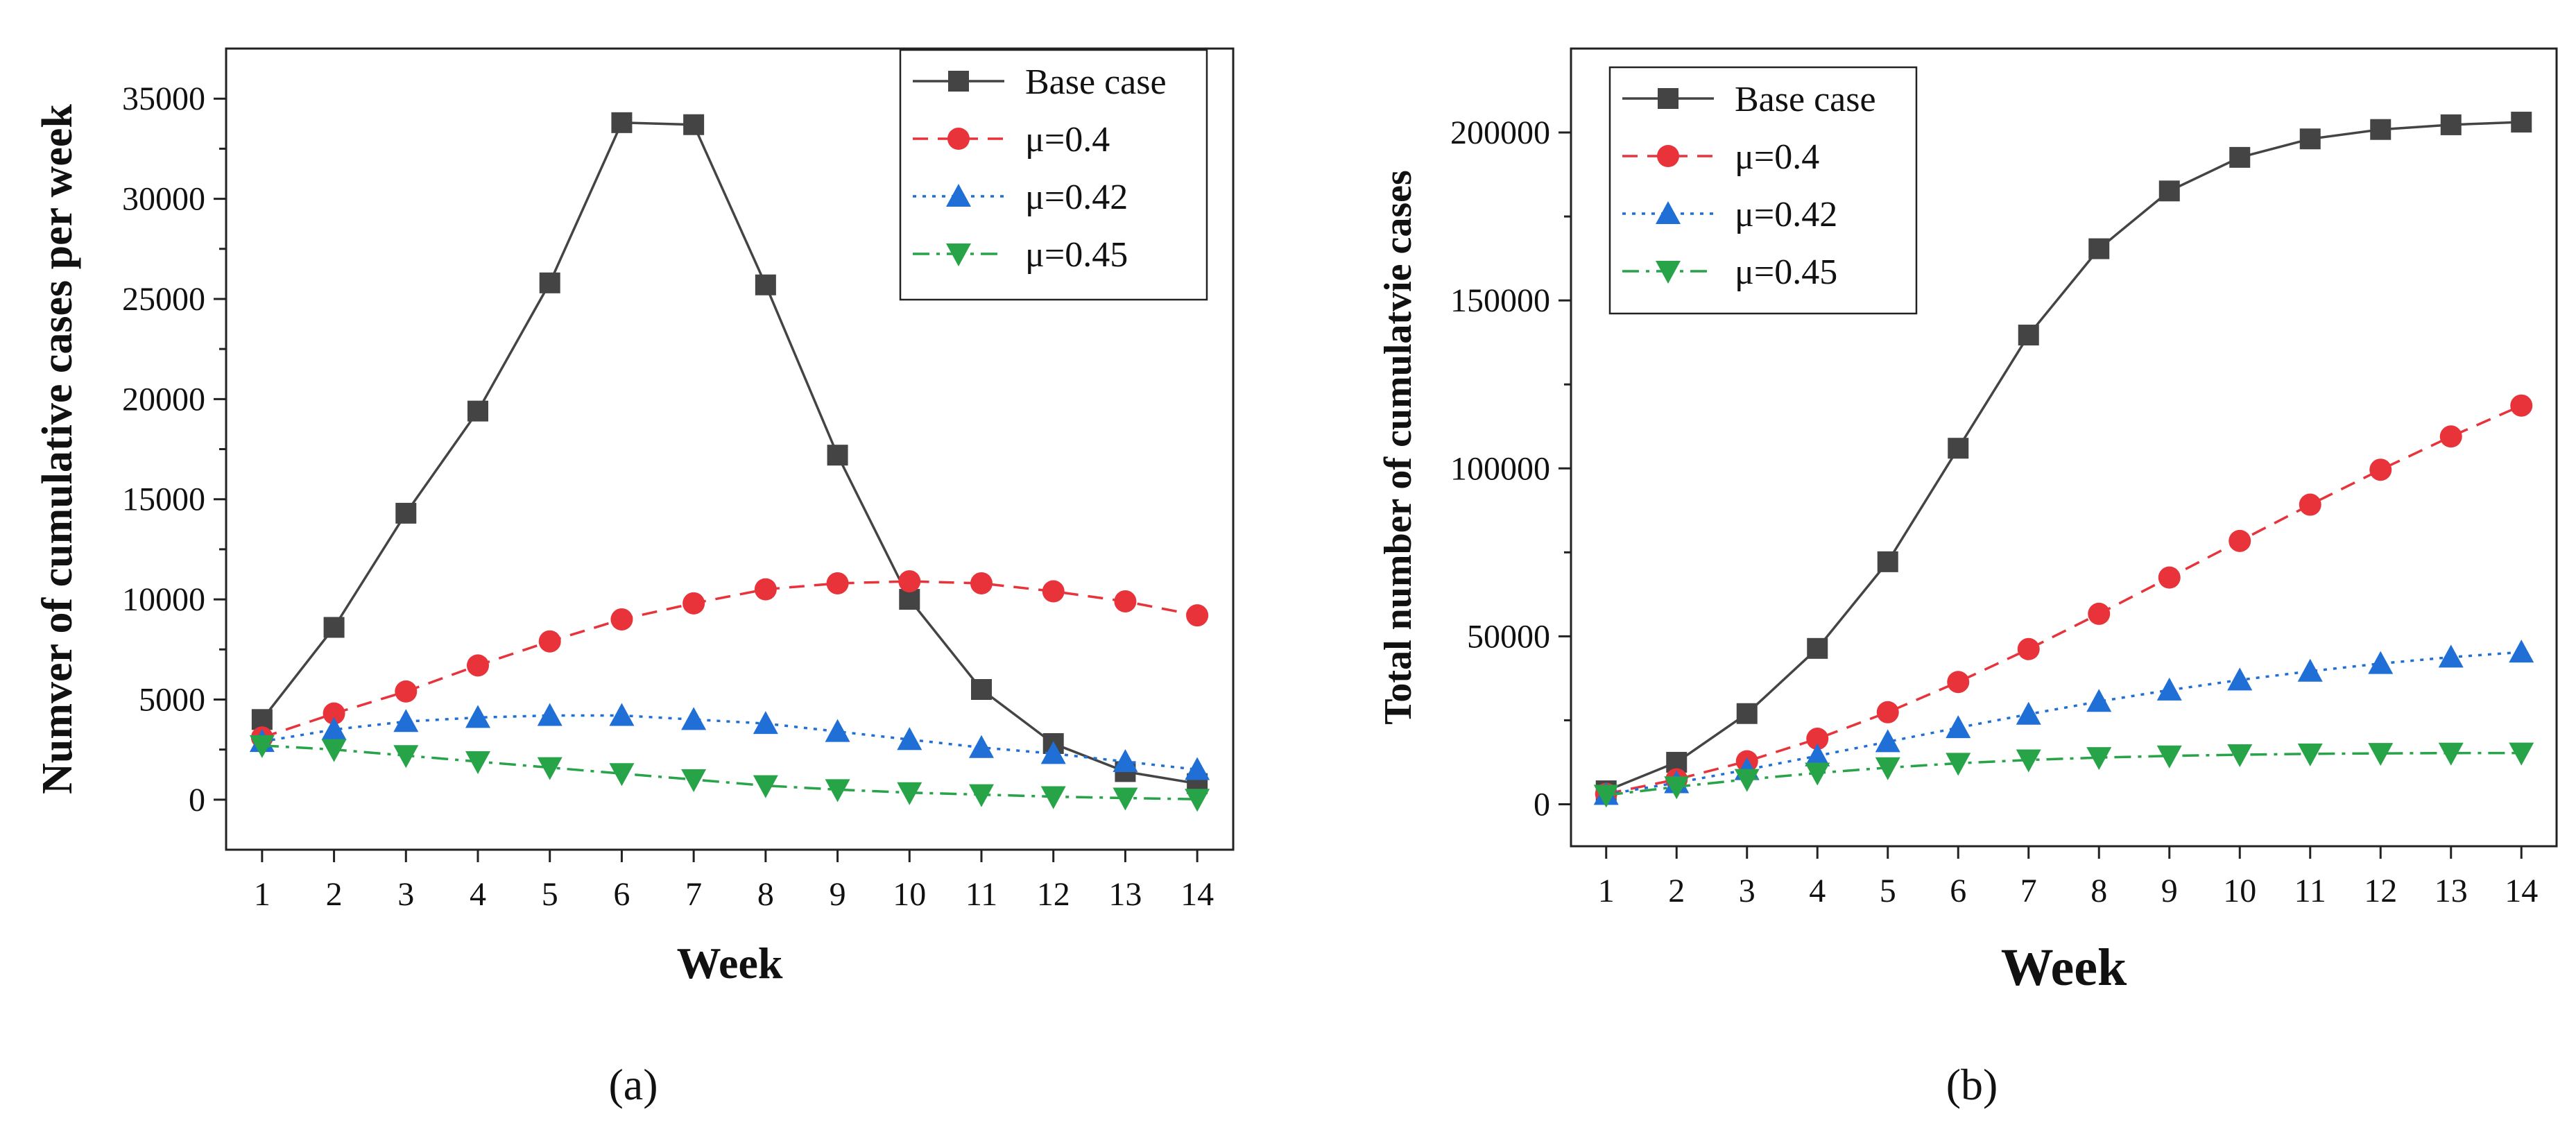  I want to click on caption: (b), so click(1972, 1084).